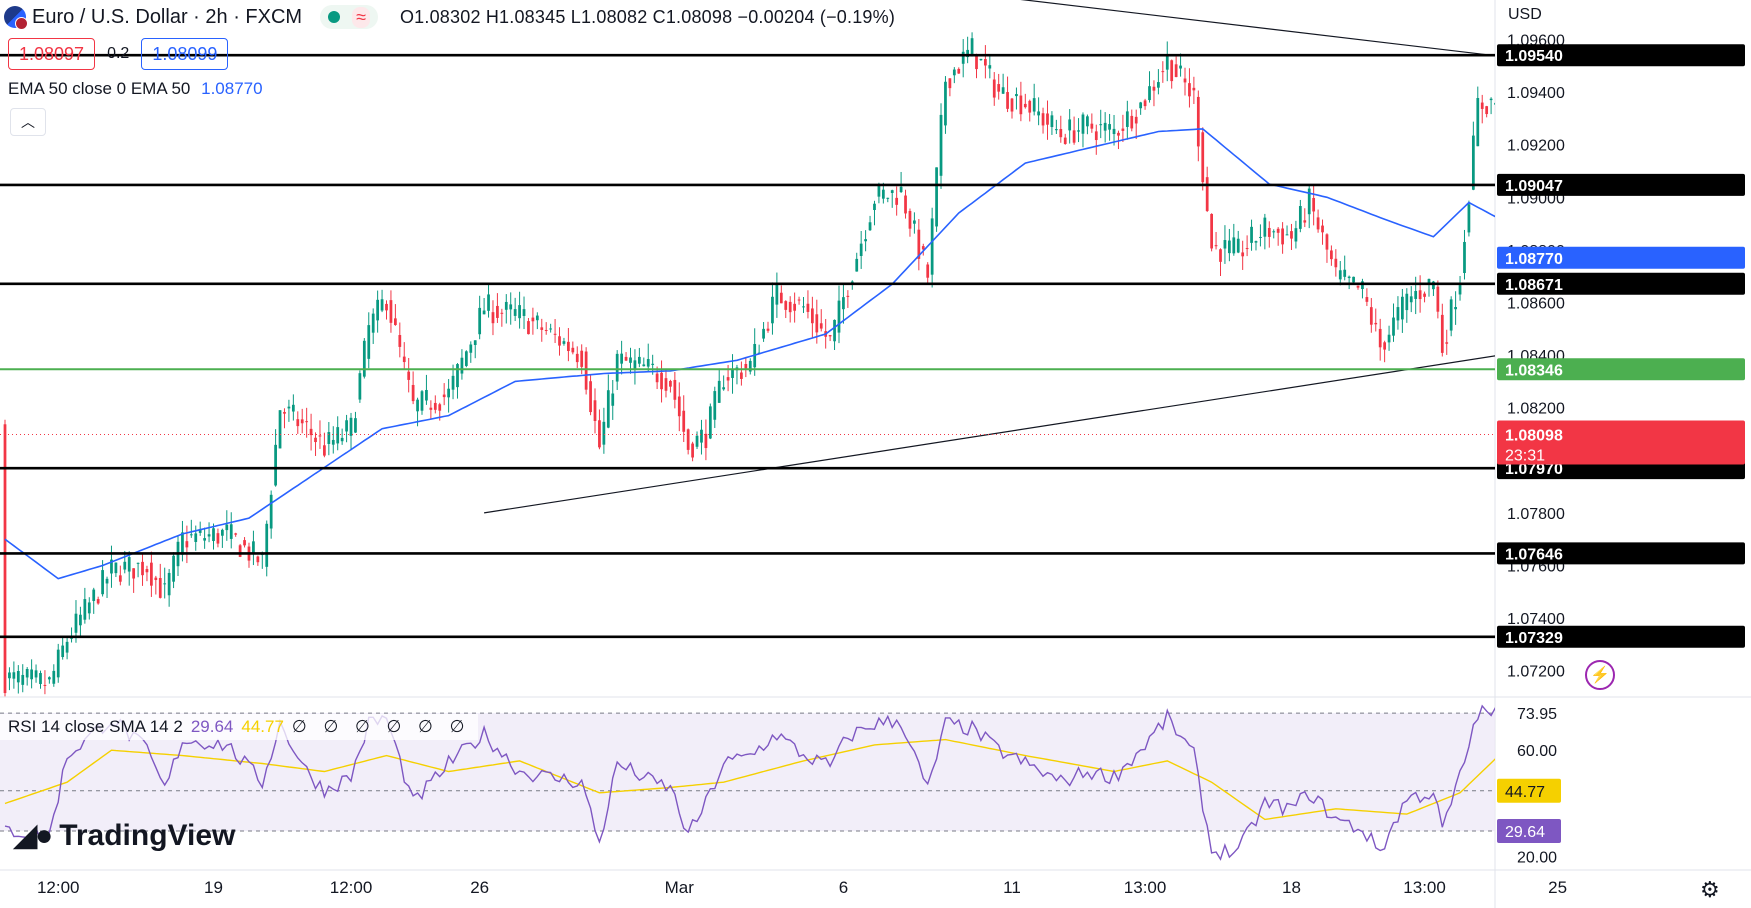 The width and height of the screenshot is (1751, 908). I want to click on tradingview-logo: ◢● TradingView, so click(124, 835).